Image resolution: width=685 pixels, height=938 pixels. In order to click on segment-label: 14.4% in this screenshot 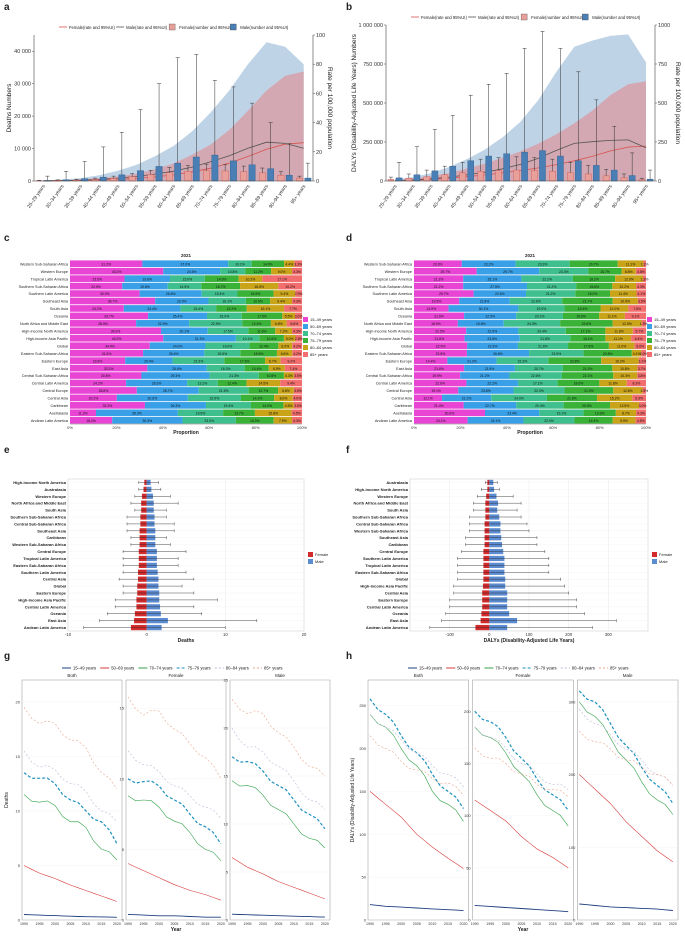, I will do `click(431, 361)`.